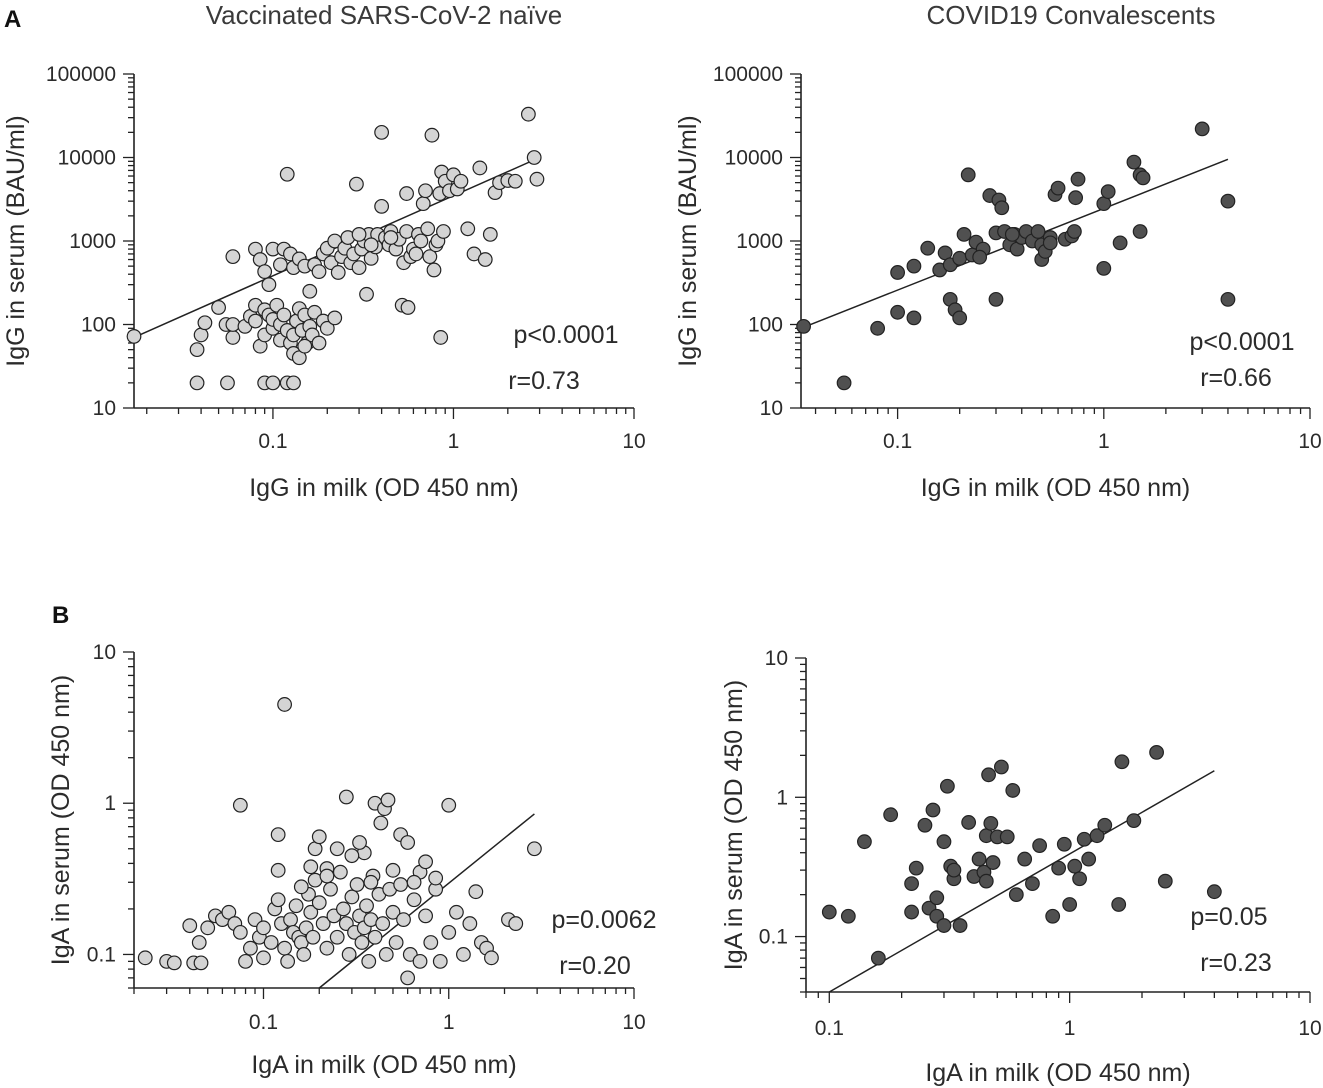  I want to click on x-axis-label: IgG in milk (OD 450 nm), so click(1056, 488).